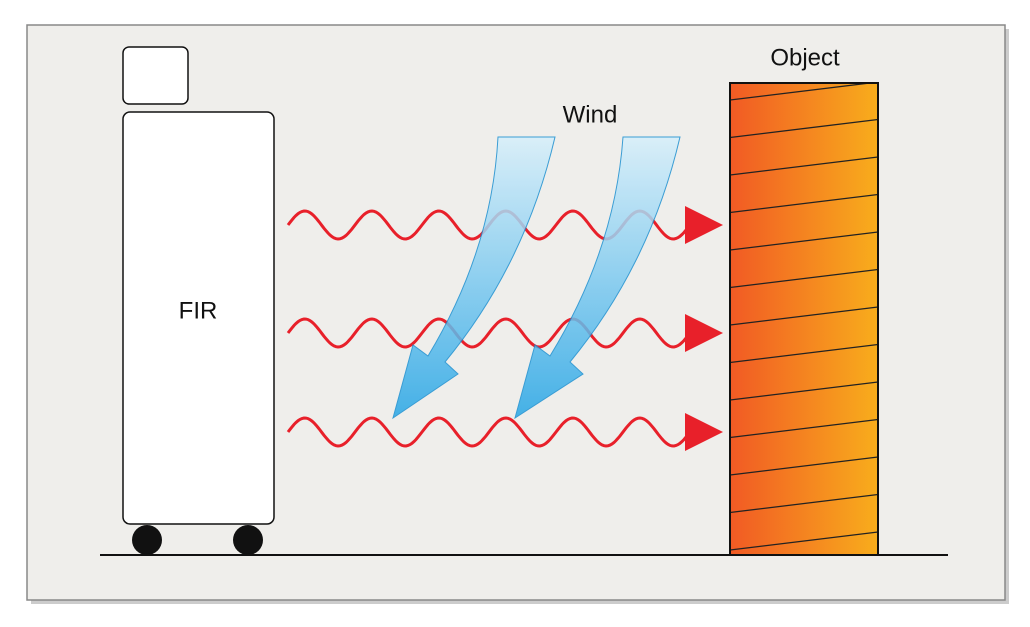 The height and width of the screenshot is (627, 1030). I want to click on object, so click(804, 319).